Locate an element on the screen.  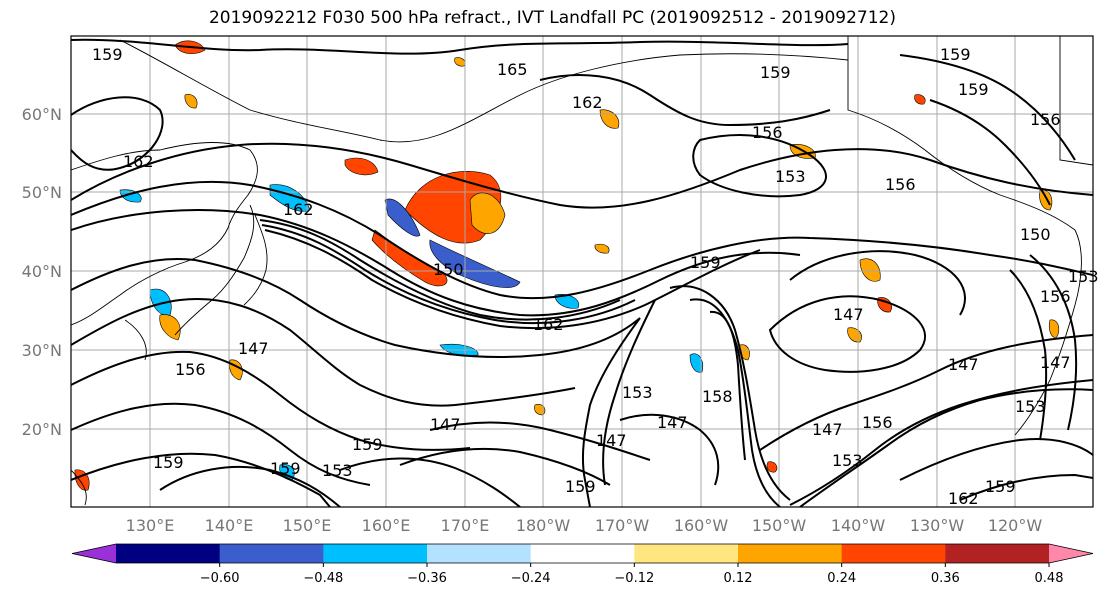
lon-label: 130°W is located at coordinates (937, 525).